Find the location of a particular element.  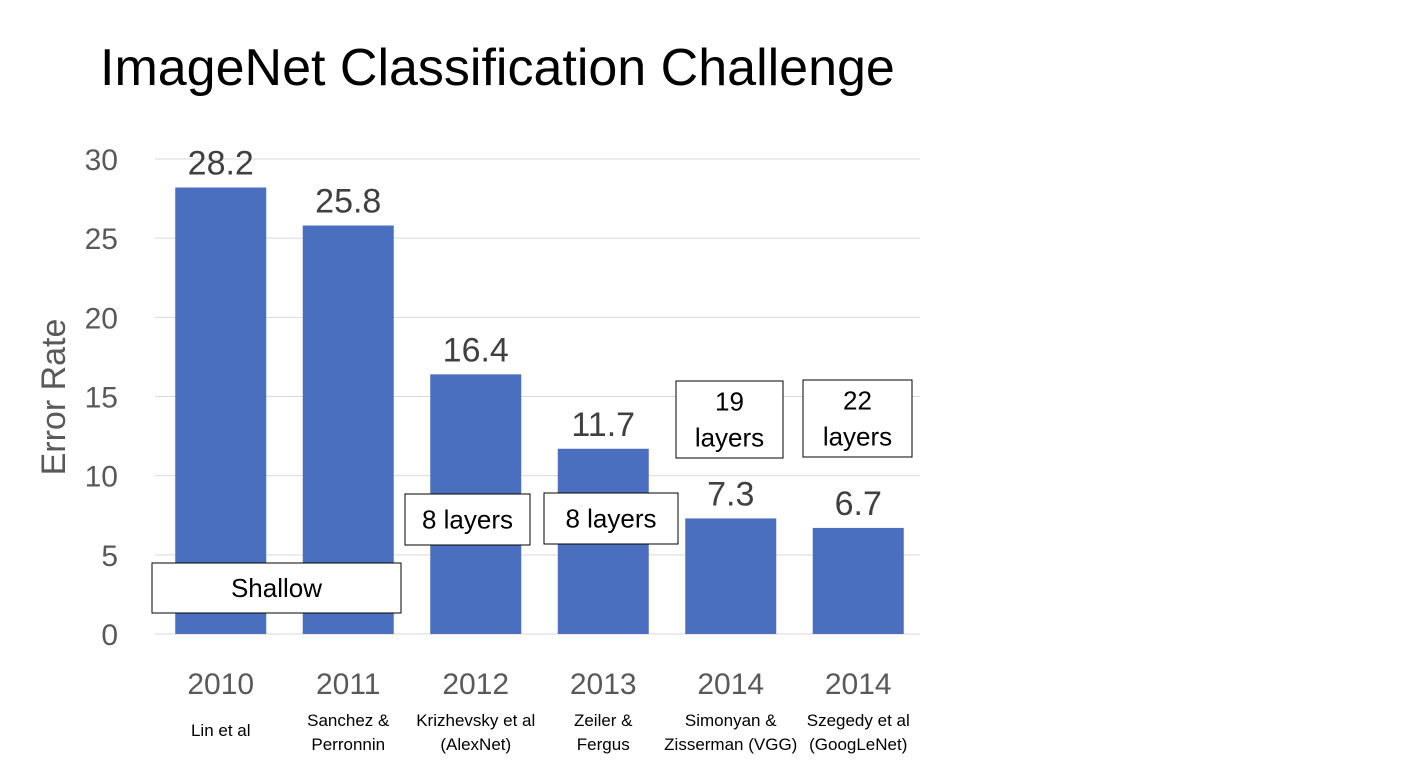

y-tick-label: 15 is located at coordinates (101, 398).